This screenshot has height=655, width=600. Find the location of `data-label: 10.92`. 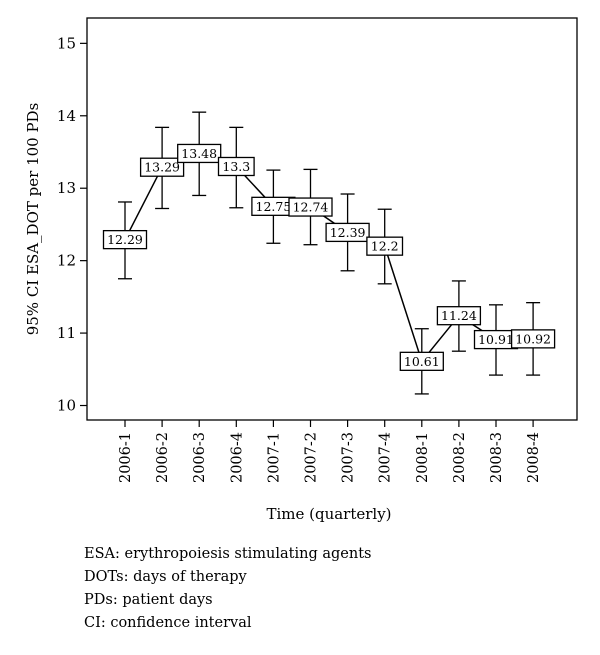

data-label: 10.92 is located at coordinates (533, 338).